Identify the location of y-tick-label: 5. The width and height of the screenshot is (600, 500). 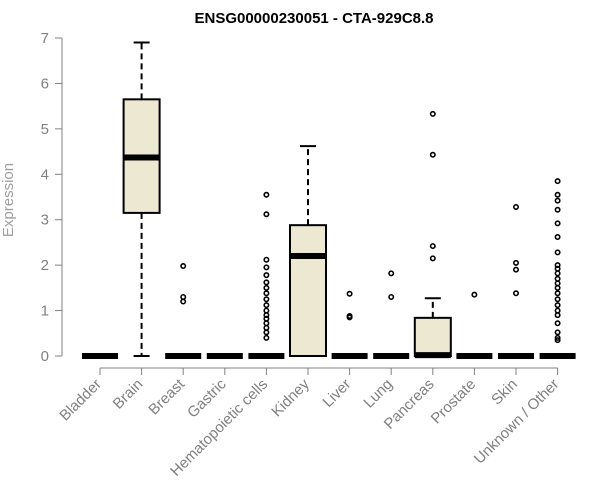
(45, 129).